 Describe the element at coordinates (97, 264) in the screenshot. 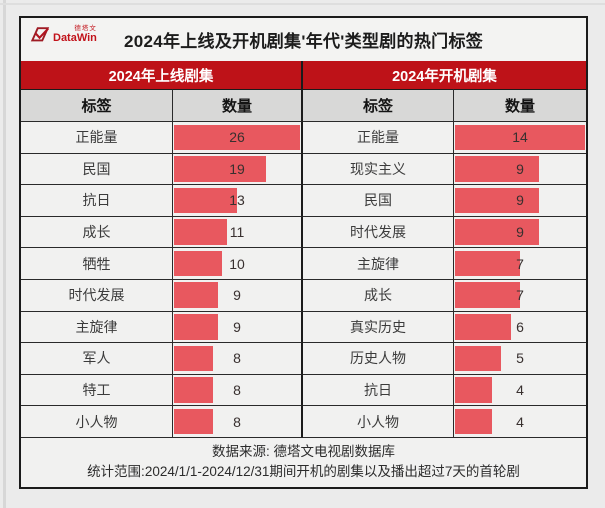

I see `tag-cell: 牺牲` at that location.